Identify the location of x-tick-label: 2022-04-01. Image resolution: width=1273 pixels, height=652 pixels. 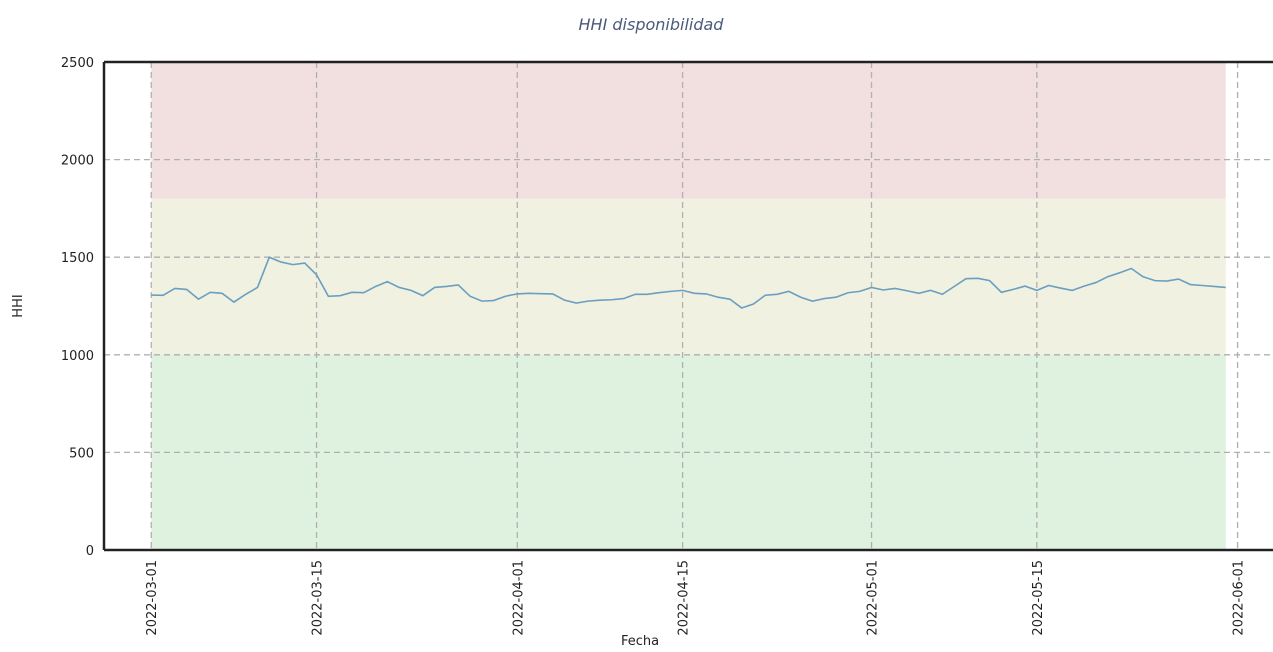
(518, 598).